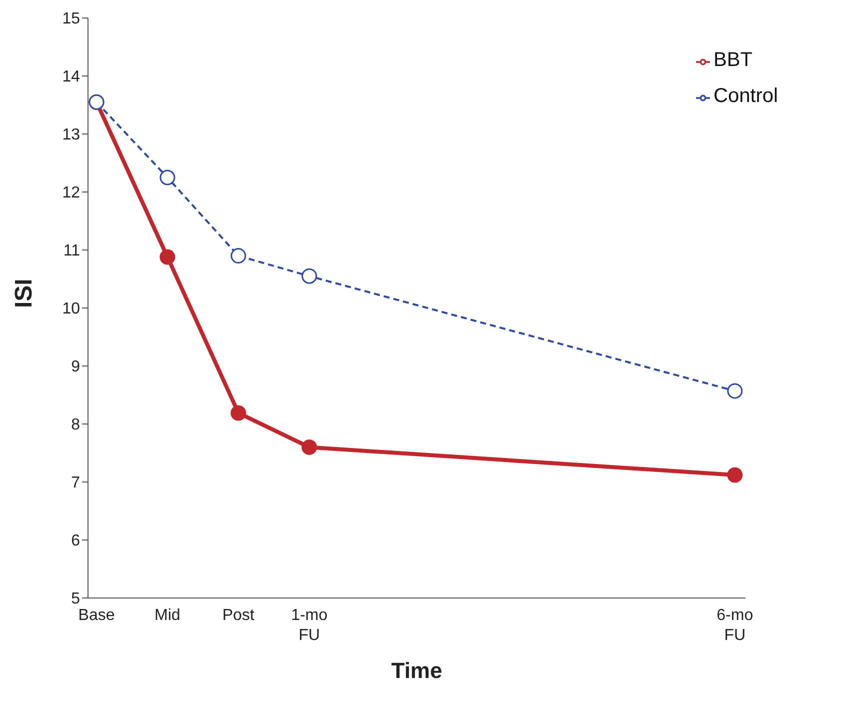 The image size is (868, 717). Describe the element at coordinates (96, 615) in the screenshot. I see `x-tick-label: Base` at that location.